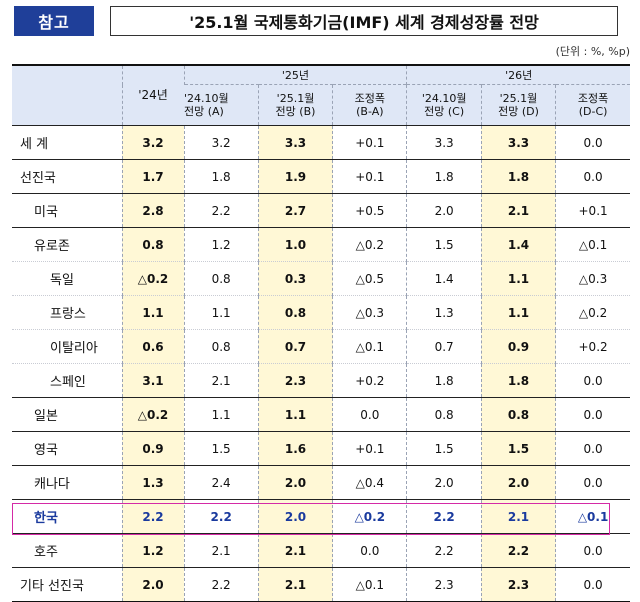 This screenshot has width=640, height=602. I want to click on table-row: 프랑스 1.1 1.1 0.8 △0.3 1.3 1.1 △0.2, so click(321, 312).